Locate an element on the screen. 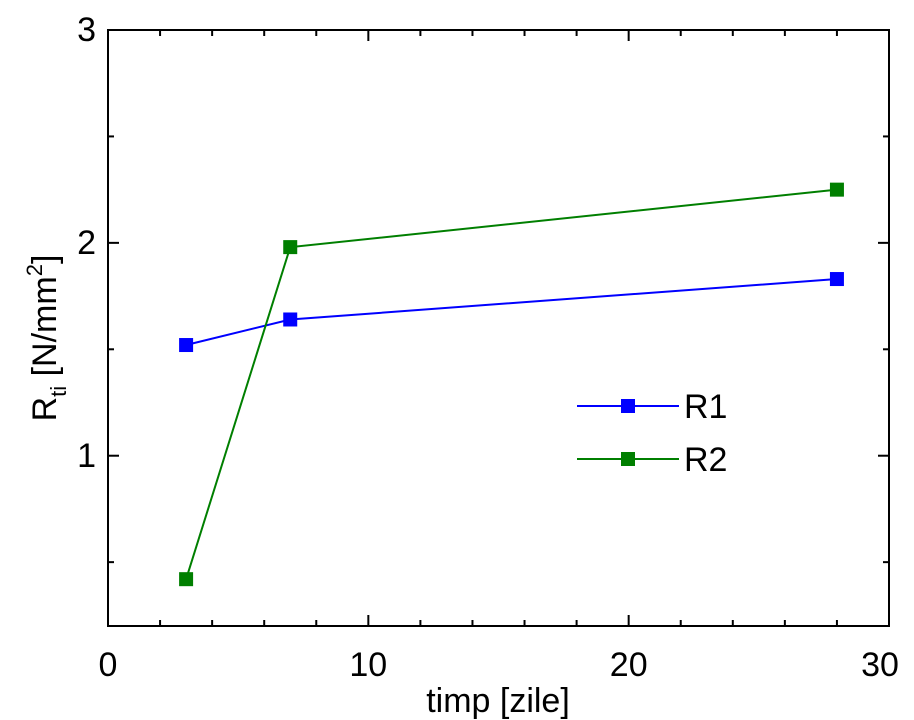 The width and height of the screenshot is (914, 720). legend-marker-r1 is located at coordinates (628, 406).